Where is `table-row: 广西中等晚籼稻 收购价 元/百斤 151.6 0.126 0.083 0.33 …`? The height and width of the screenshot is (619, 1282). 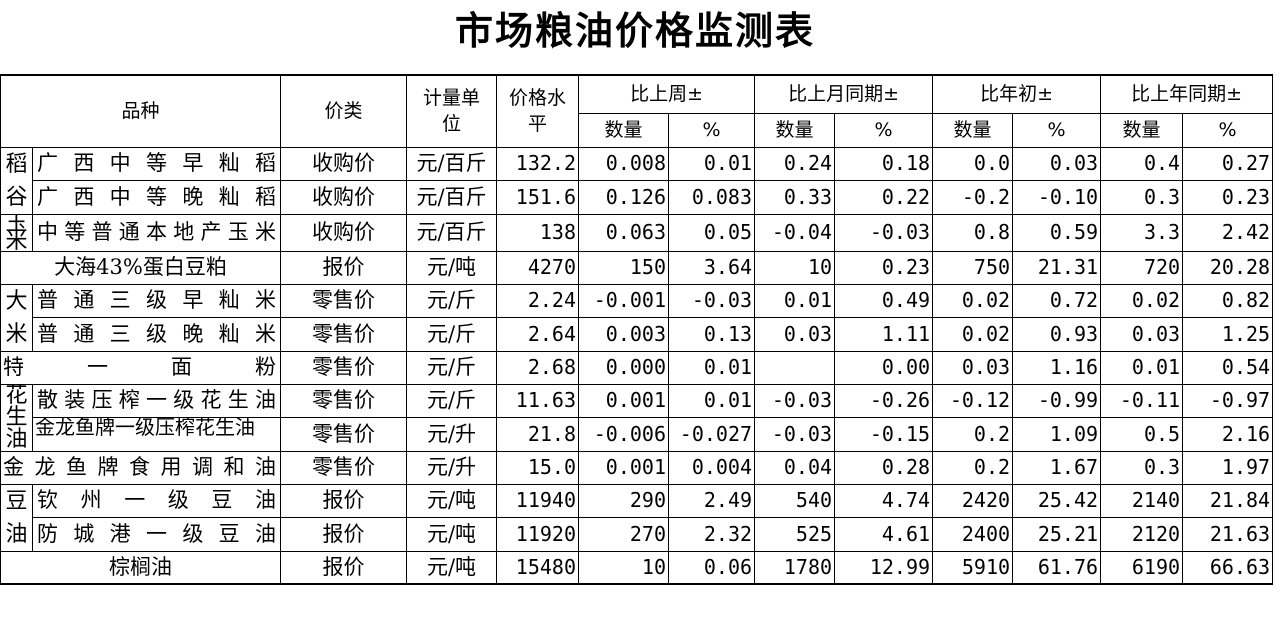 table-row: 广西中等晚籼稻 收购价 元/百斤 151.6 0.126 0.083 0.33 … is located at coordinates (637, 197).